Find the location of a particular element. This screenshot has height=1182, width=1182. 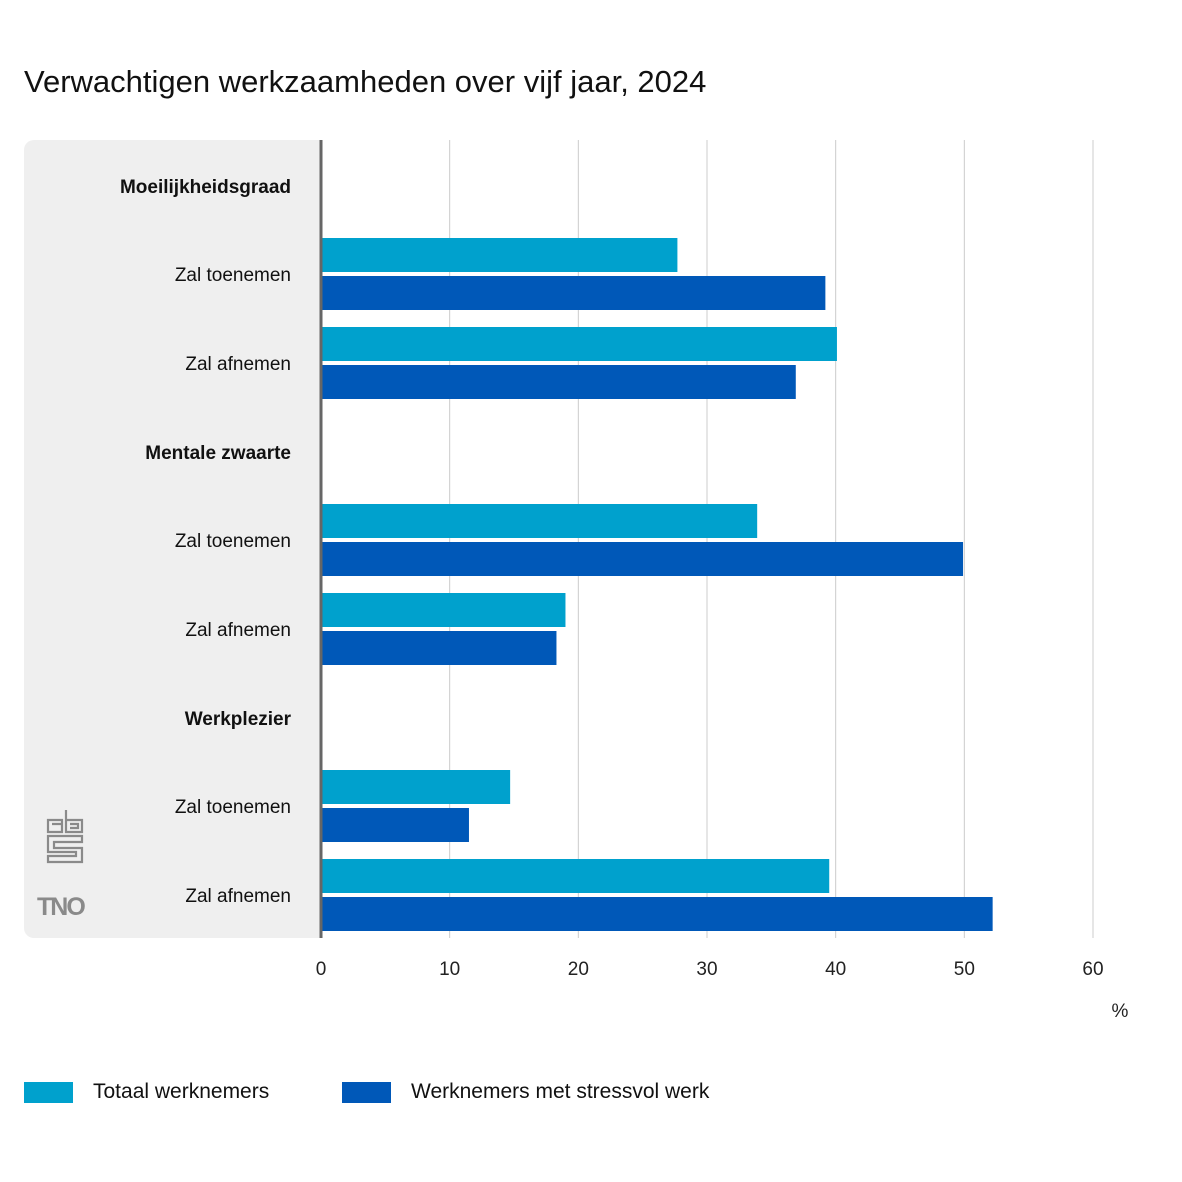

legend-label: Werknemers met stressvol werk is located at coordinates (560, 1091).